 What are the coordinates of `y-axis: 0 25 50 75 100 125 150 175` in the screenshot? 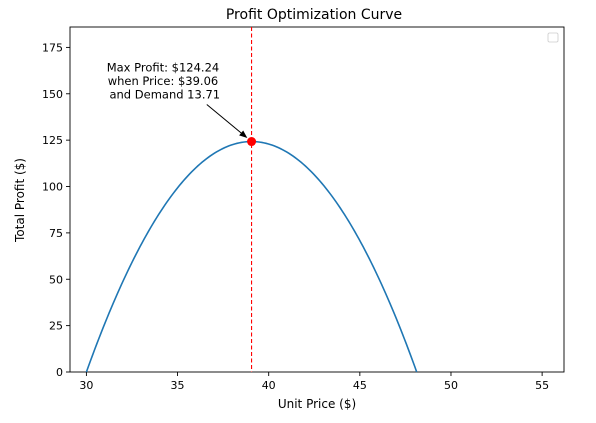 It's located at (56, 210).